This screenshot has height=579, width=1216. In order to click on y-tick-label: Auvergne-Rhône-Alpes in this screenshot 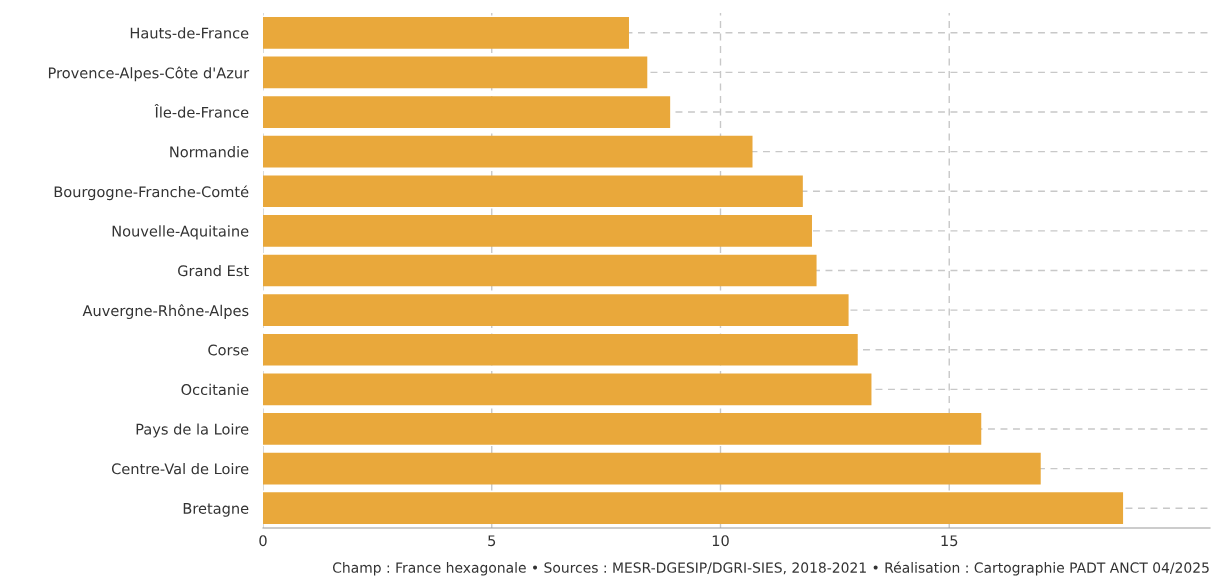, I will do `click(165, 311)`.